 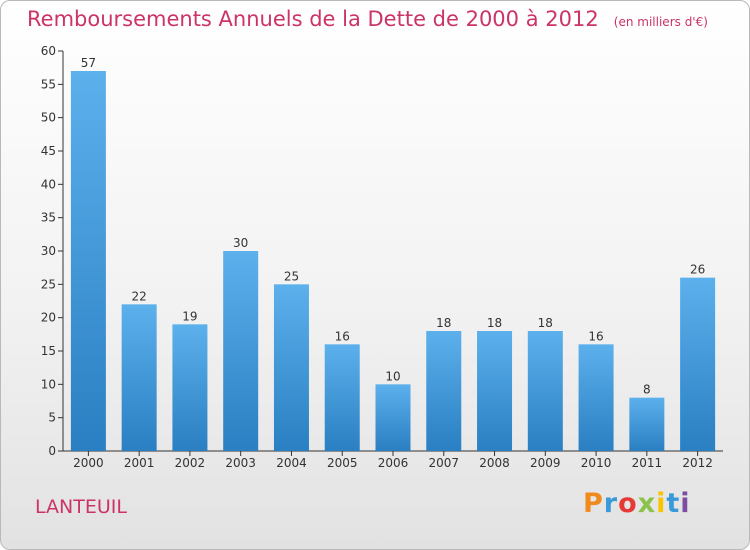 I want to click on x-tick-label: 2011, so click(x=647, y=463).